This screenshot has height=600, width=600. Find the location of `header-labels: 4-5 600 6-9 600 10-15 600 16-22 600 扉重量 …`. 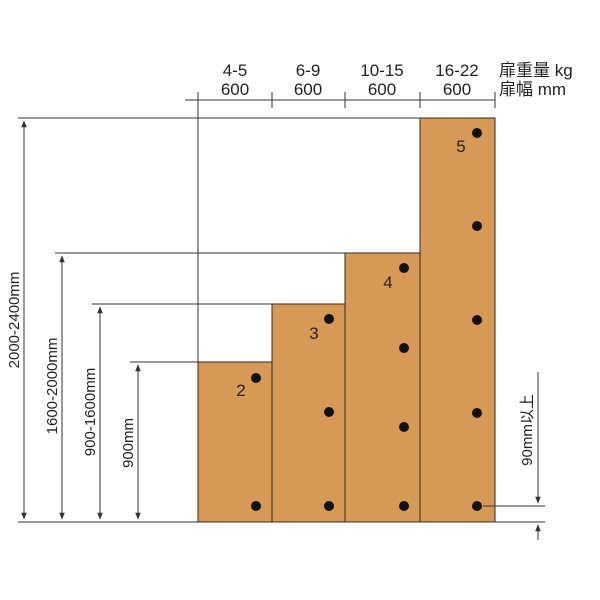

header-labels: 4-5 600 6-9 600 10-15 600 16-22 600 扉重量 … is located at coordinates (397, 80).